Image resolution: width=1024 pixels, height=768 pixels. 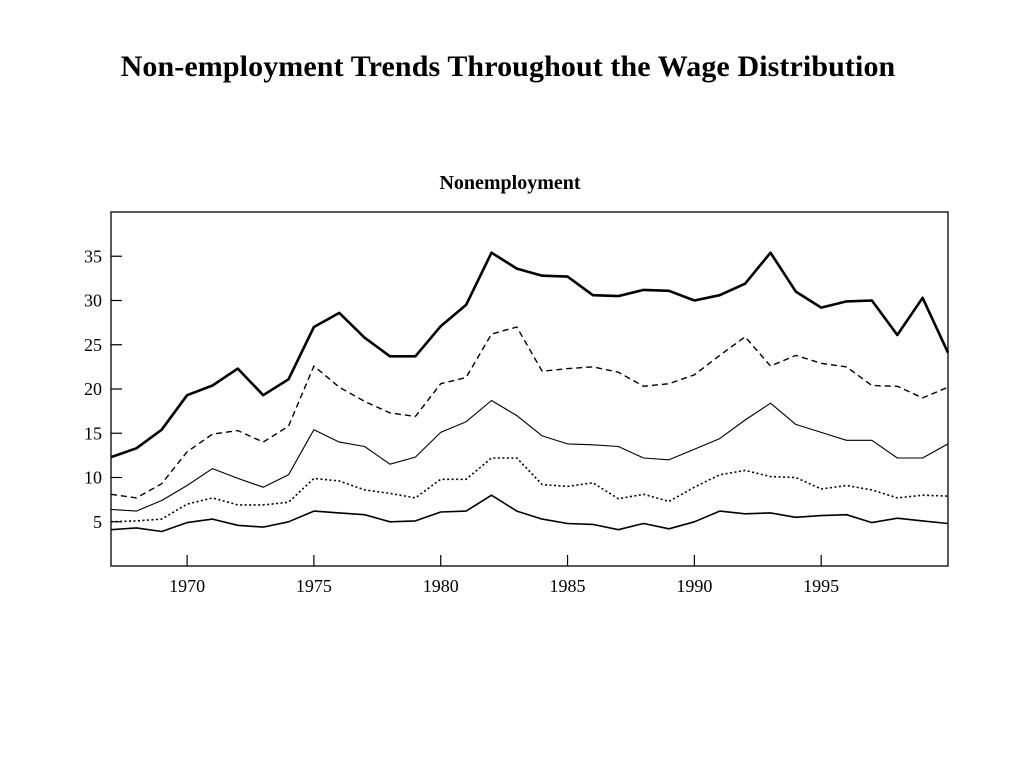 I want to click on x-tick-label: 1975, so click(x=314, y=586).